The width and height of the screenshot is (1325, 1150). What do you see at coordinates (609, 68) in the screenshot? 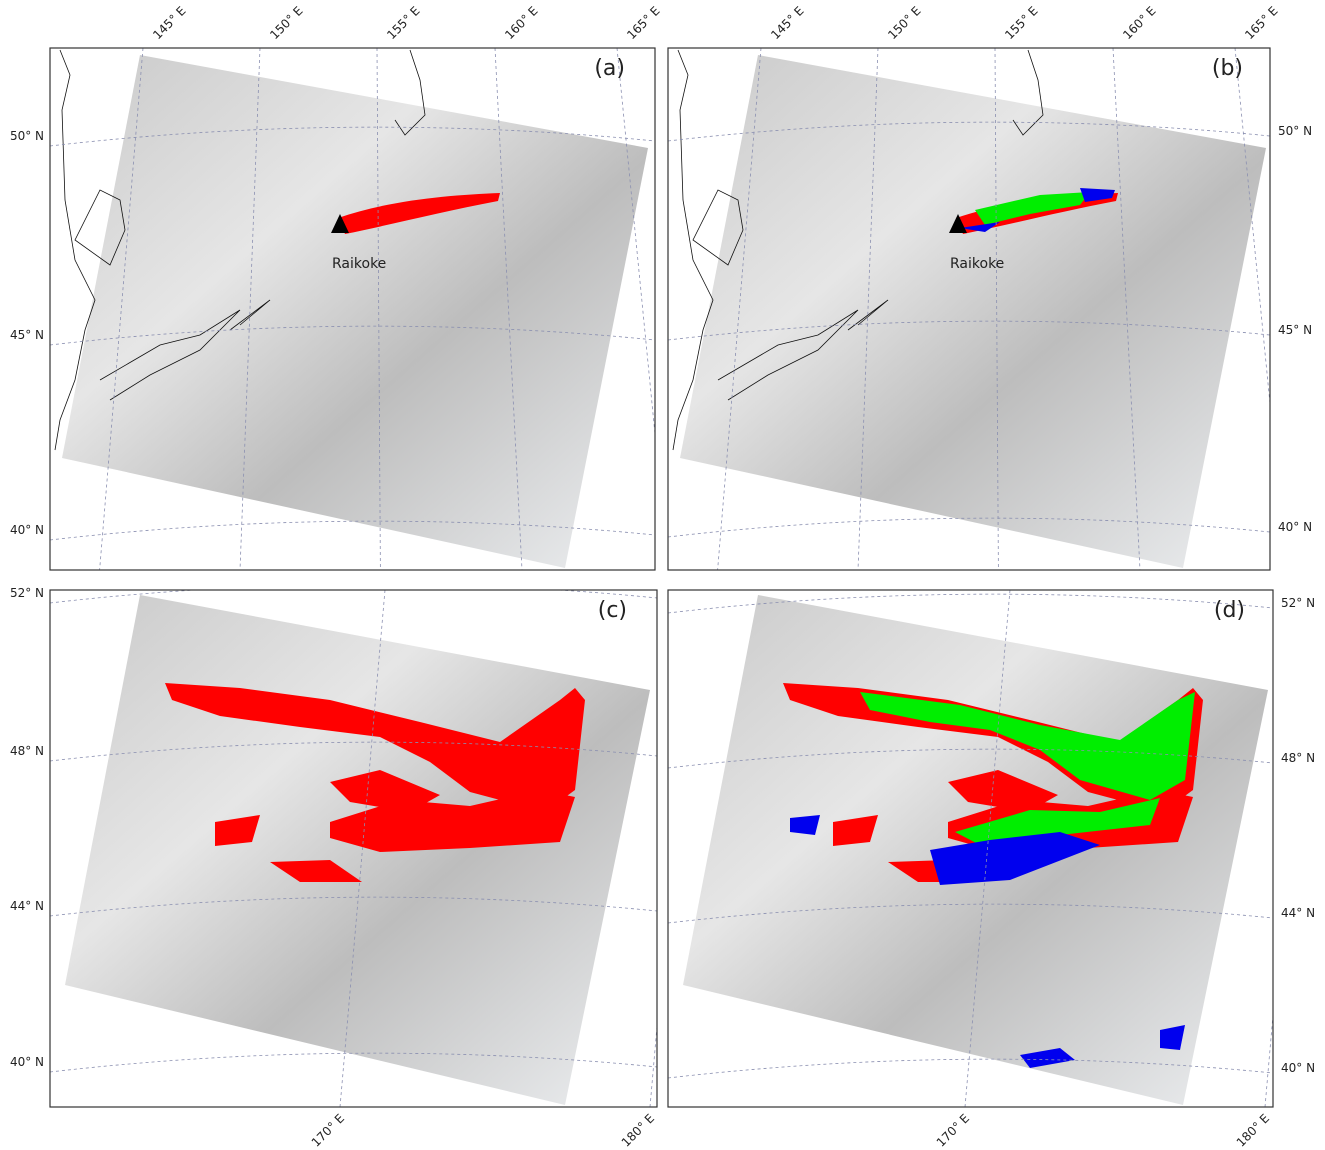
I see `panel-label: (a)` at bounding box center [609, 68].